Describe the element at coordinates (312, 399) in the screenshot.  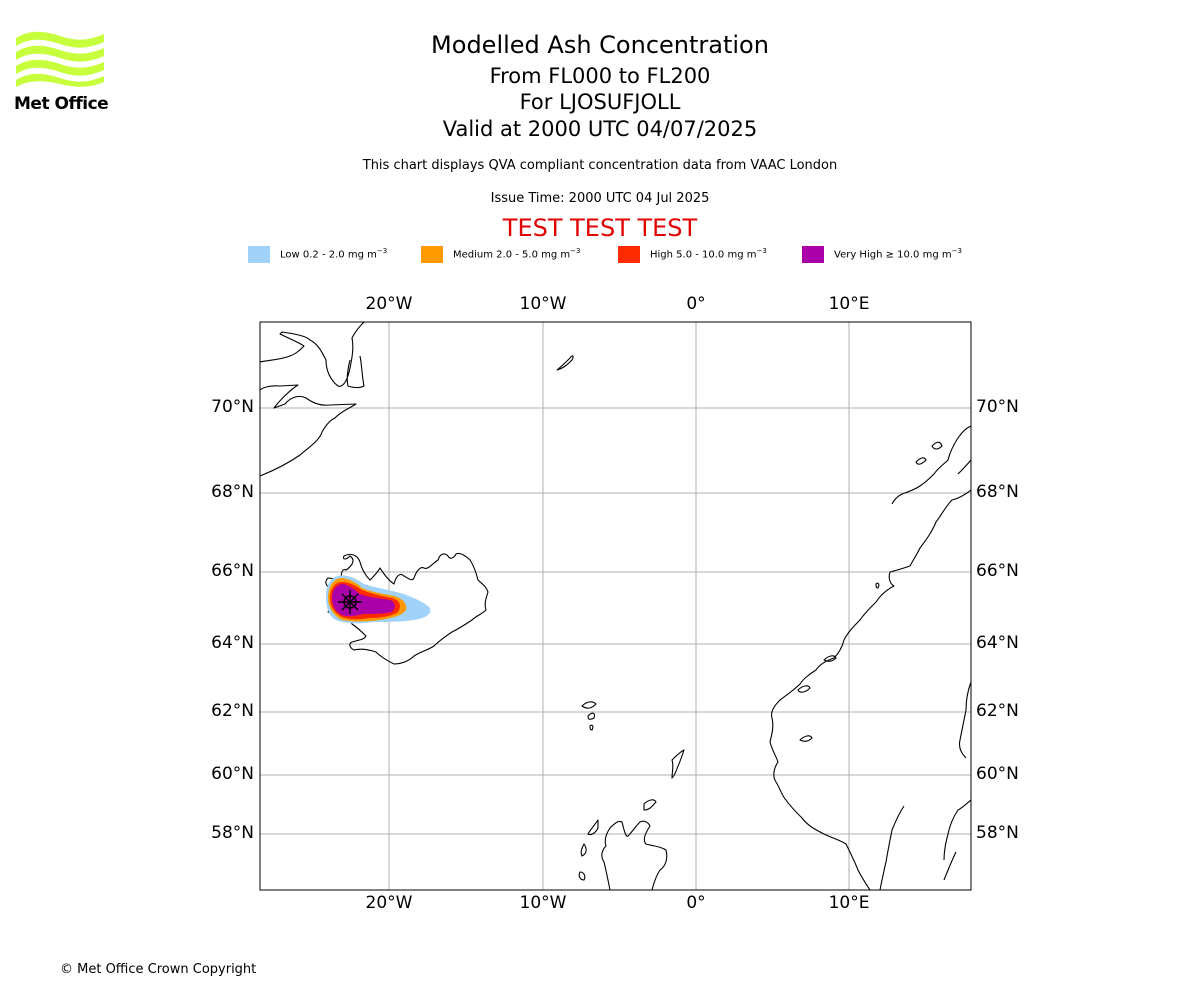
I see `greenland-coast` at that location.